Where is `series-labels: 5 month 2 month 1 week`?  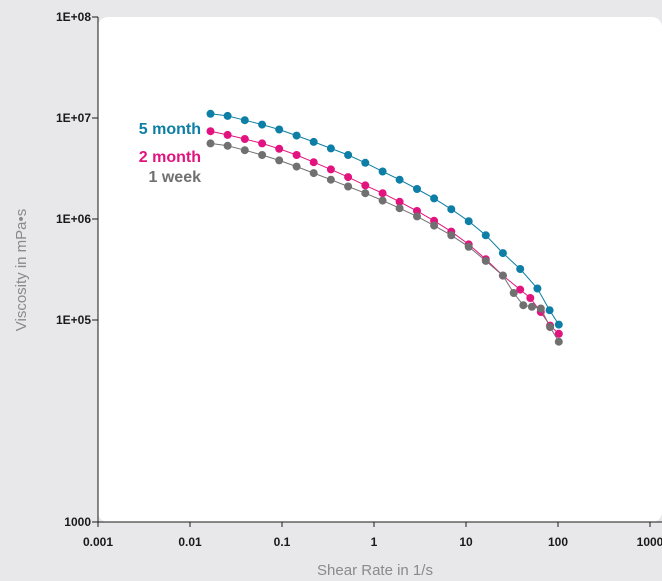
series-labels: 5 month 2 month 1 week is located at coordinates (170, 153).